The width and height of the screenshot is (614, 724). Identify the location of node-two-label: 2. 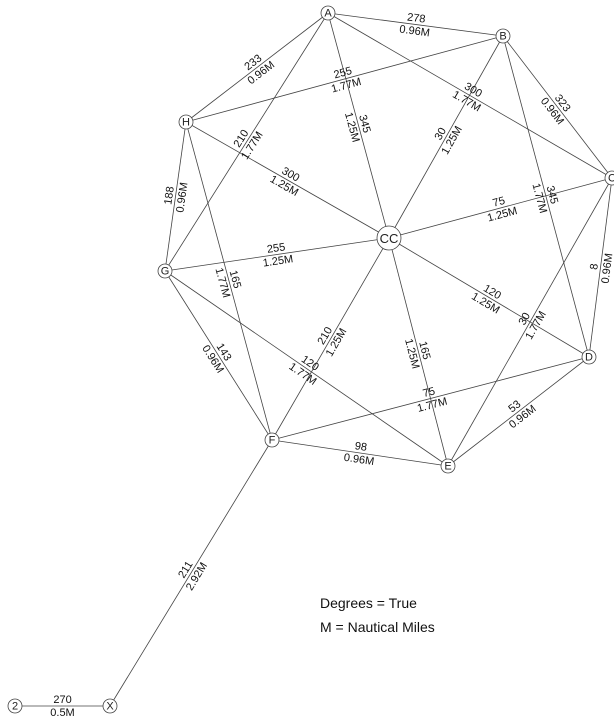
(15, 707).